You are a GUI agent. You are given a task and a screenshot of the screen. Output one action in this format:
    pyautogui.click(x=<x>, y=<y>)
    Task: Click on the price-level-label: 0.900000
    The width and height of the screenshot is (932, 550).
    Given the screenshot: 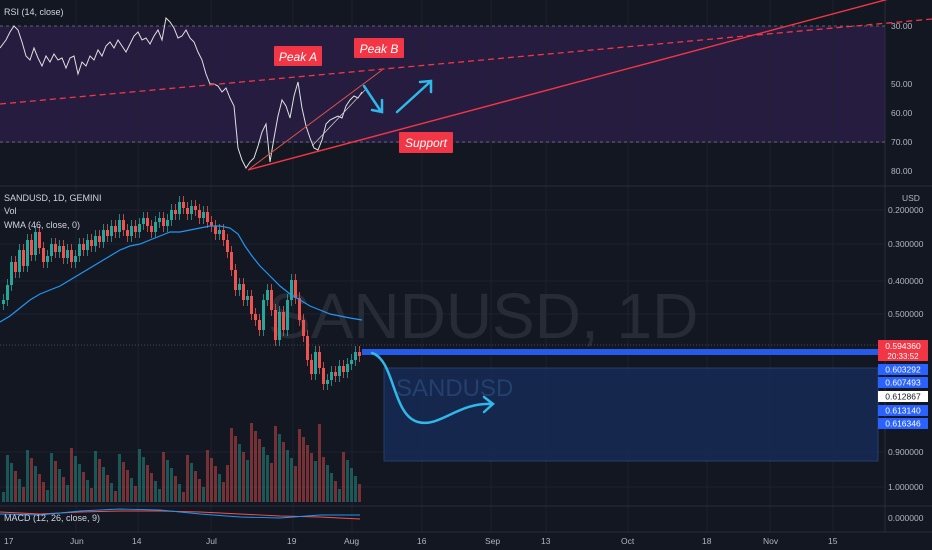 What is the action you would take?
    pyautogui.click(x=906, y=452)
    